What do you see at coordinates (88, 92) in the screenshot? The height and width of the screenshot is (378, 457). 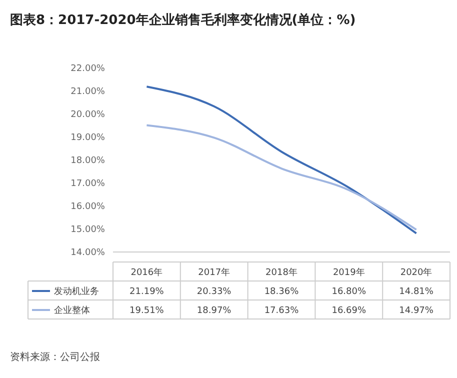 I see `y-tick-label: 21.00%` at bounding box center [88, 92].